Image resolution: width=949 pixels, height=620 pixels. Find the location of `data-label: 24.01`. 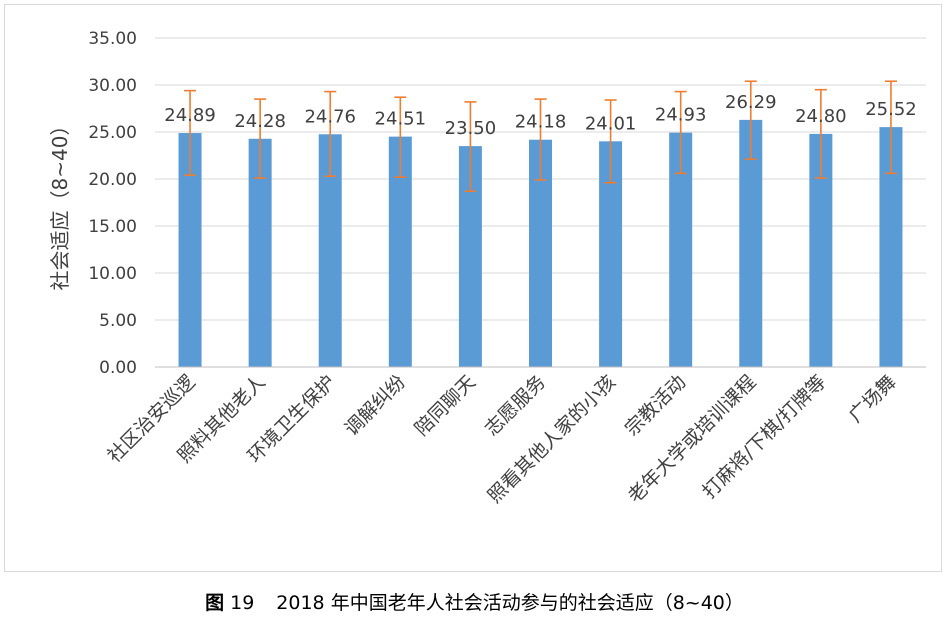

data-label: 24.01 is located at coordinates (611, 123).